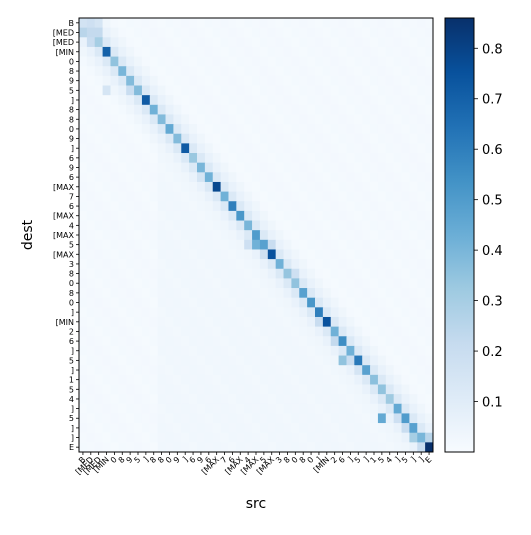 The image size is (531, 535). What do you see at coordinates (492, 100) in the screenshot?
I see `colorbar-tick-label: 0.7` at bounding box center [492, 100].